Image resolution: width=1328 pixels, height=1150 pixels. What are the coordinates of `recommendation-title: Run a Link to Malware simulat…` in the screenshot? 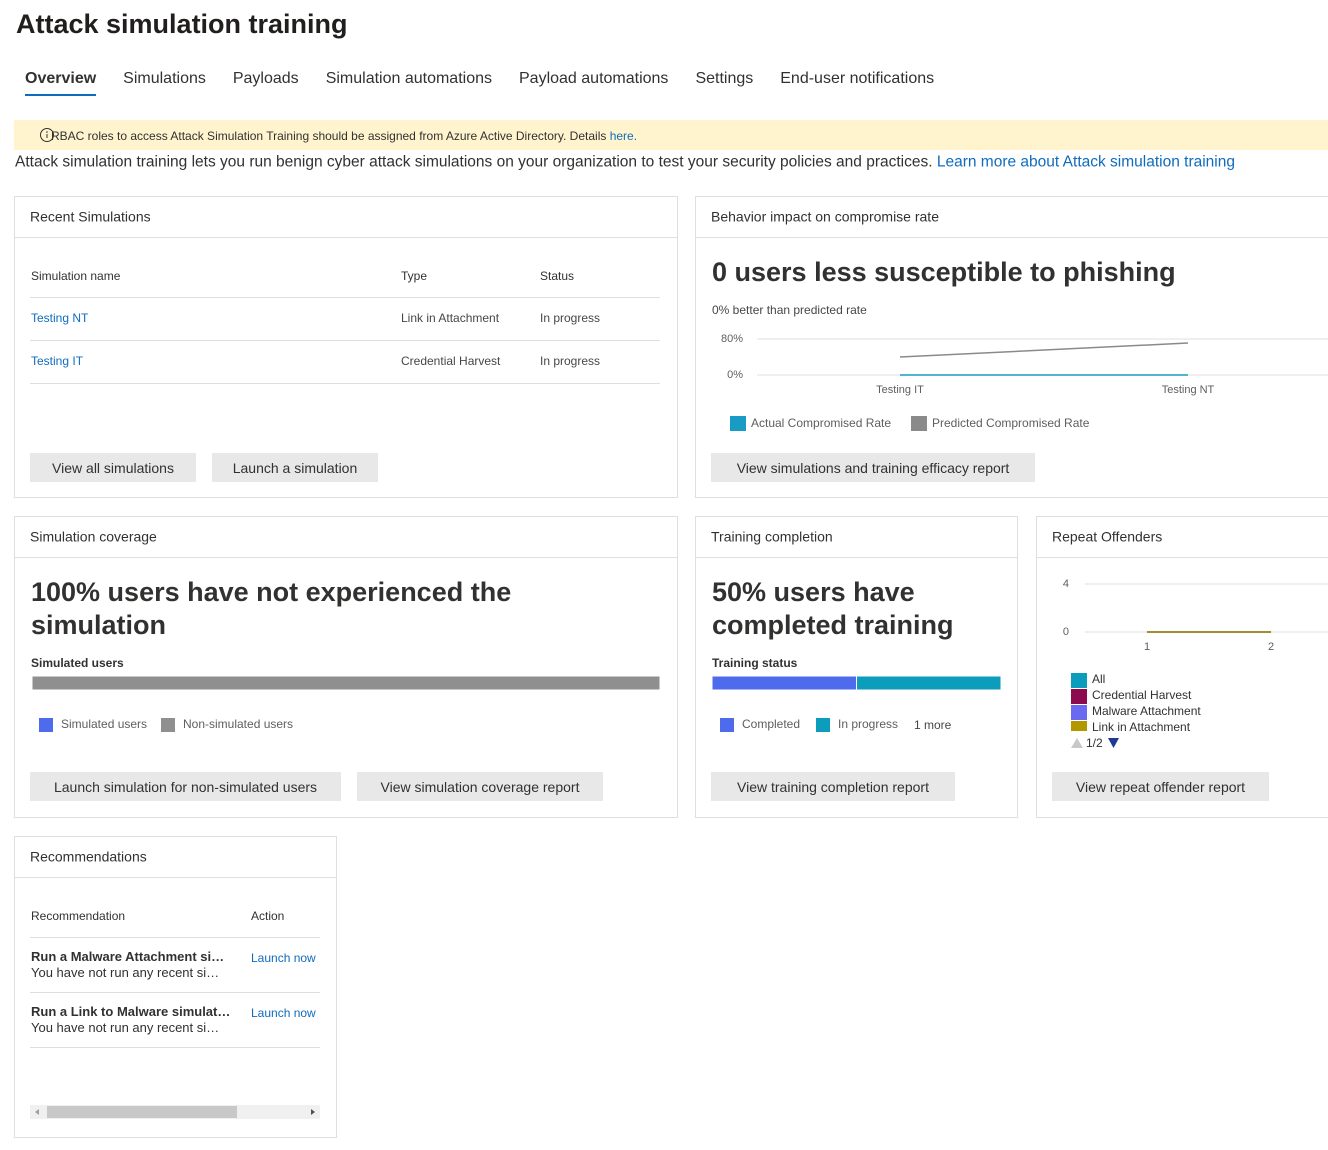 It's located at (131, 1012).